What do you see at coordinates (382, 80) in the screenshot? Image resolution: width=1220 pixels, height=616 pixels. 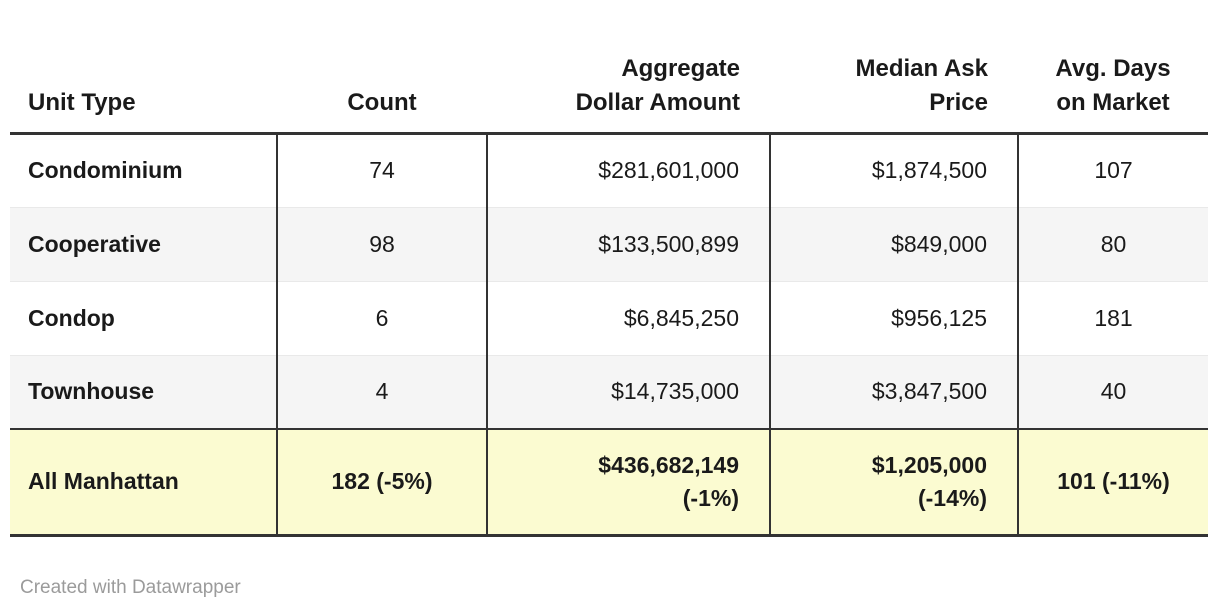 I see `column-header-count: Count` at bounding box center [382, 80].